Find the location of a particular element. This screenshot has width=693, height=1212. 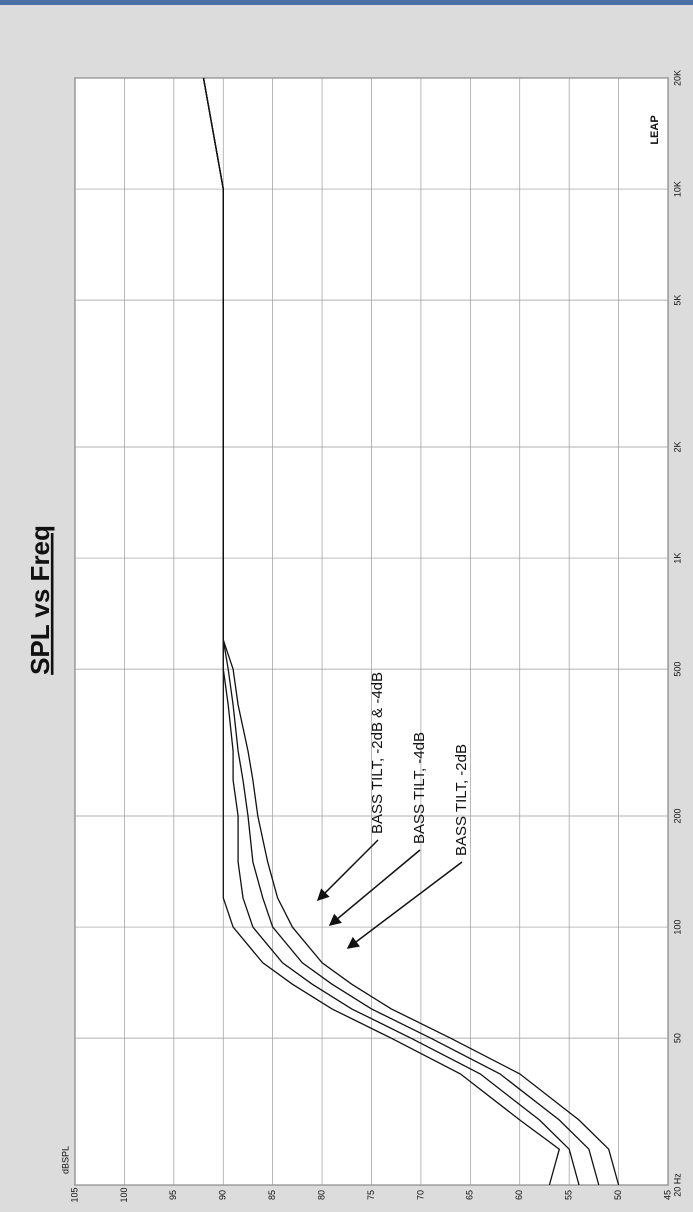

y-tick-label: 50 is located at coordinates (618, 1195).